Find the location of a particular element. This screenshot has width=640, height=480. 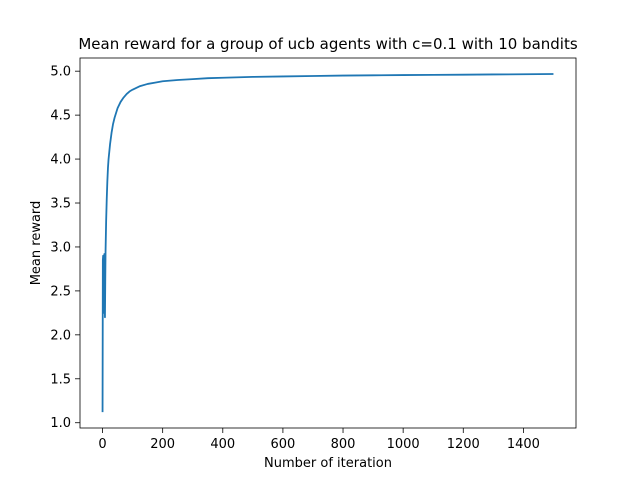

y-axis: 1.0 1.5 2.0 2.5 3.0 3.5 4.0 4.5 5.0 is located at coordinates (65, 248).